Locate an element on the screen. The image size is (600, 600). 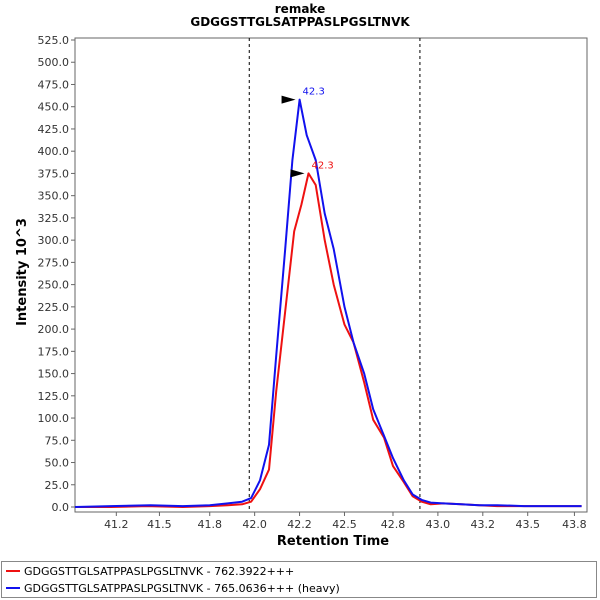
x-tick-label: 43.8 is located at coordinates (574, 524).